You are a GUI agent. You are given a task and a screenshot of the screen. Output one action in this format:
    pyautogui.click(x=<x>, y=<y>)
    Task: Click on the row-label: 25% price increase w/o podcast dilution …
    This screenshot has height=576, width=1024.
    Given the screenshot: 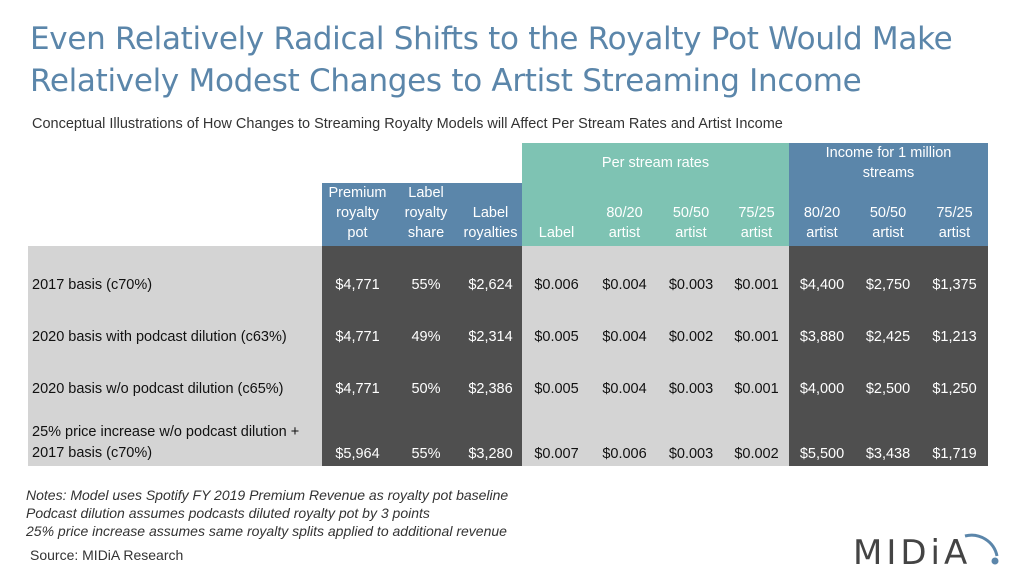 What is the action you would take?
    pyautogui.click(x=166, y=442)
    